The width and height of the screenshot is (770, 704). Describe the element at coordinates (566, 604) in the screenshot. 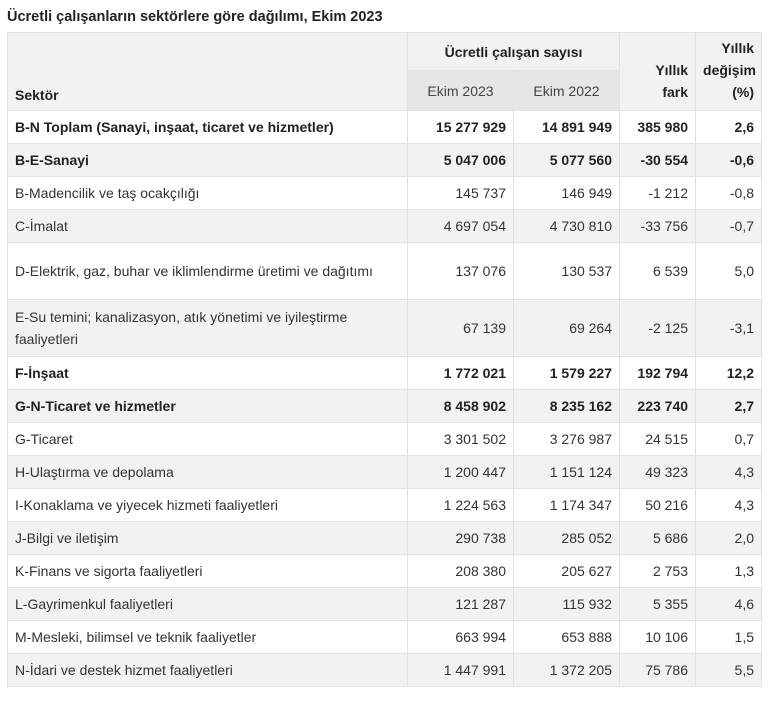

I see `ekim-2022-cell: 115 932` at that location.